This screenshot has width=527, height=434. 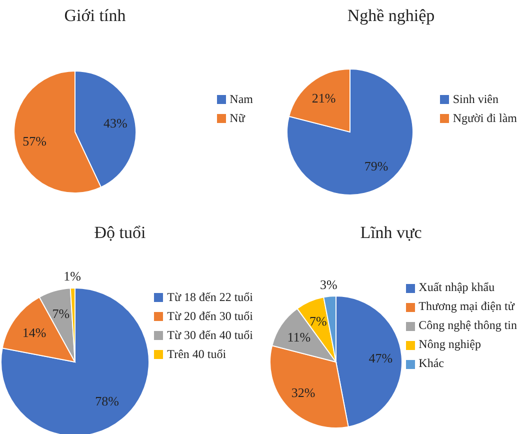 I want to click on data-label: 57%, so click(x=34, y=141).